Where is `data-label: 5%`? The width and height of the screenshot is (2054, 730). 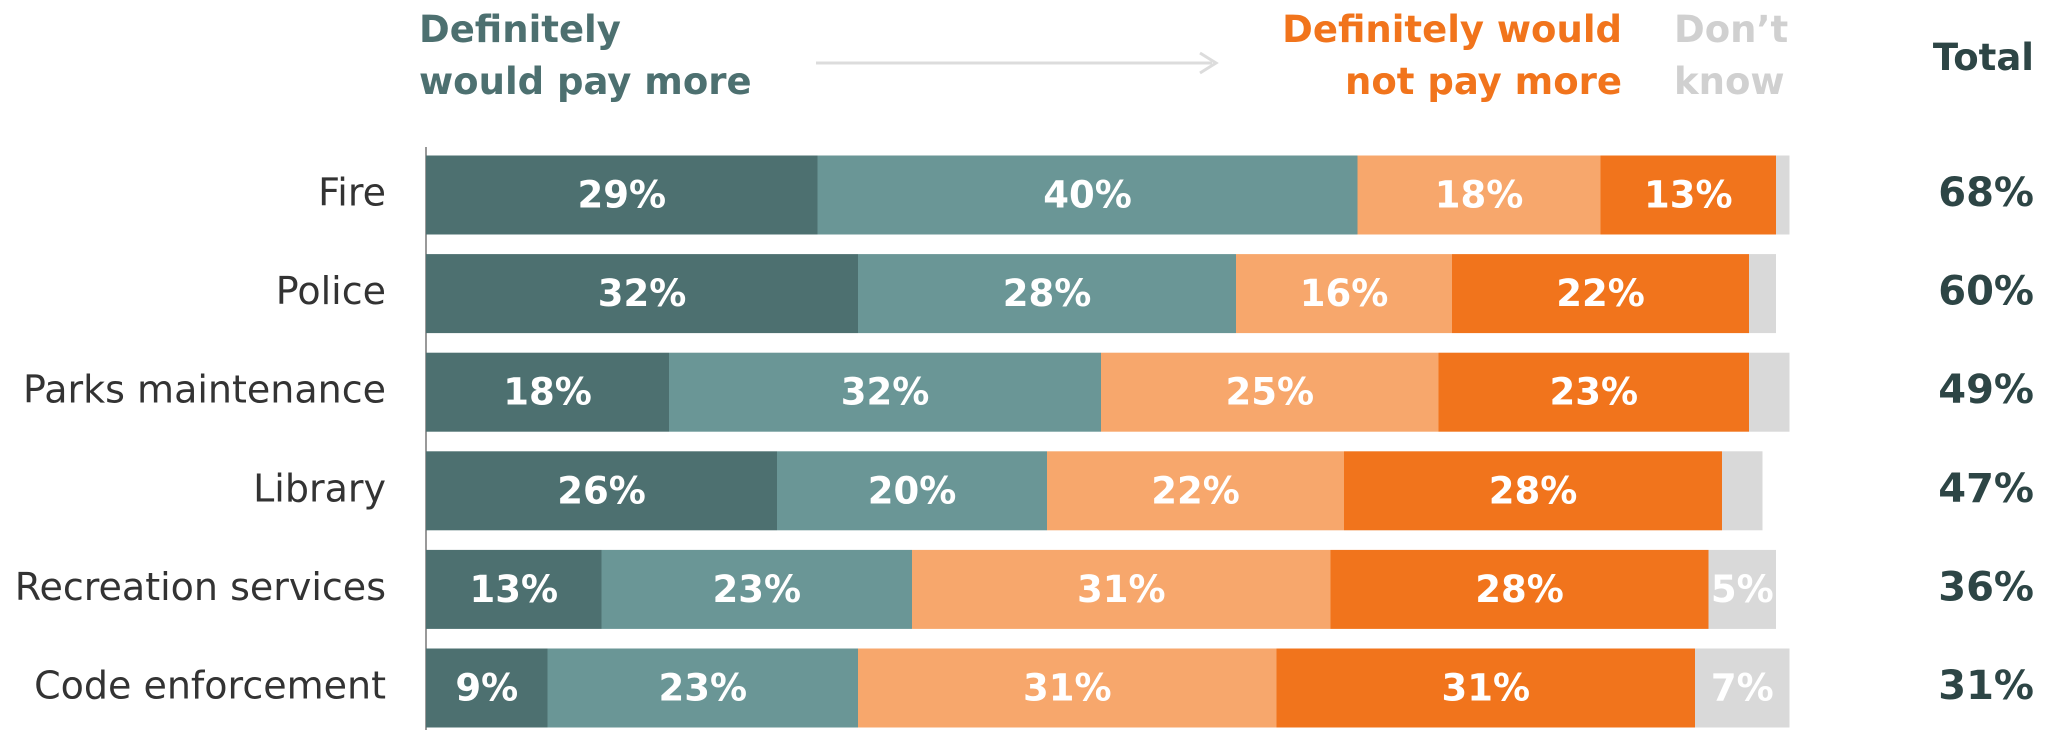
data-label: 5% is located at coordinates (1742, 589).